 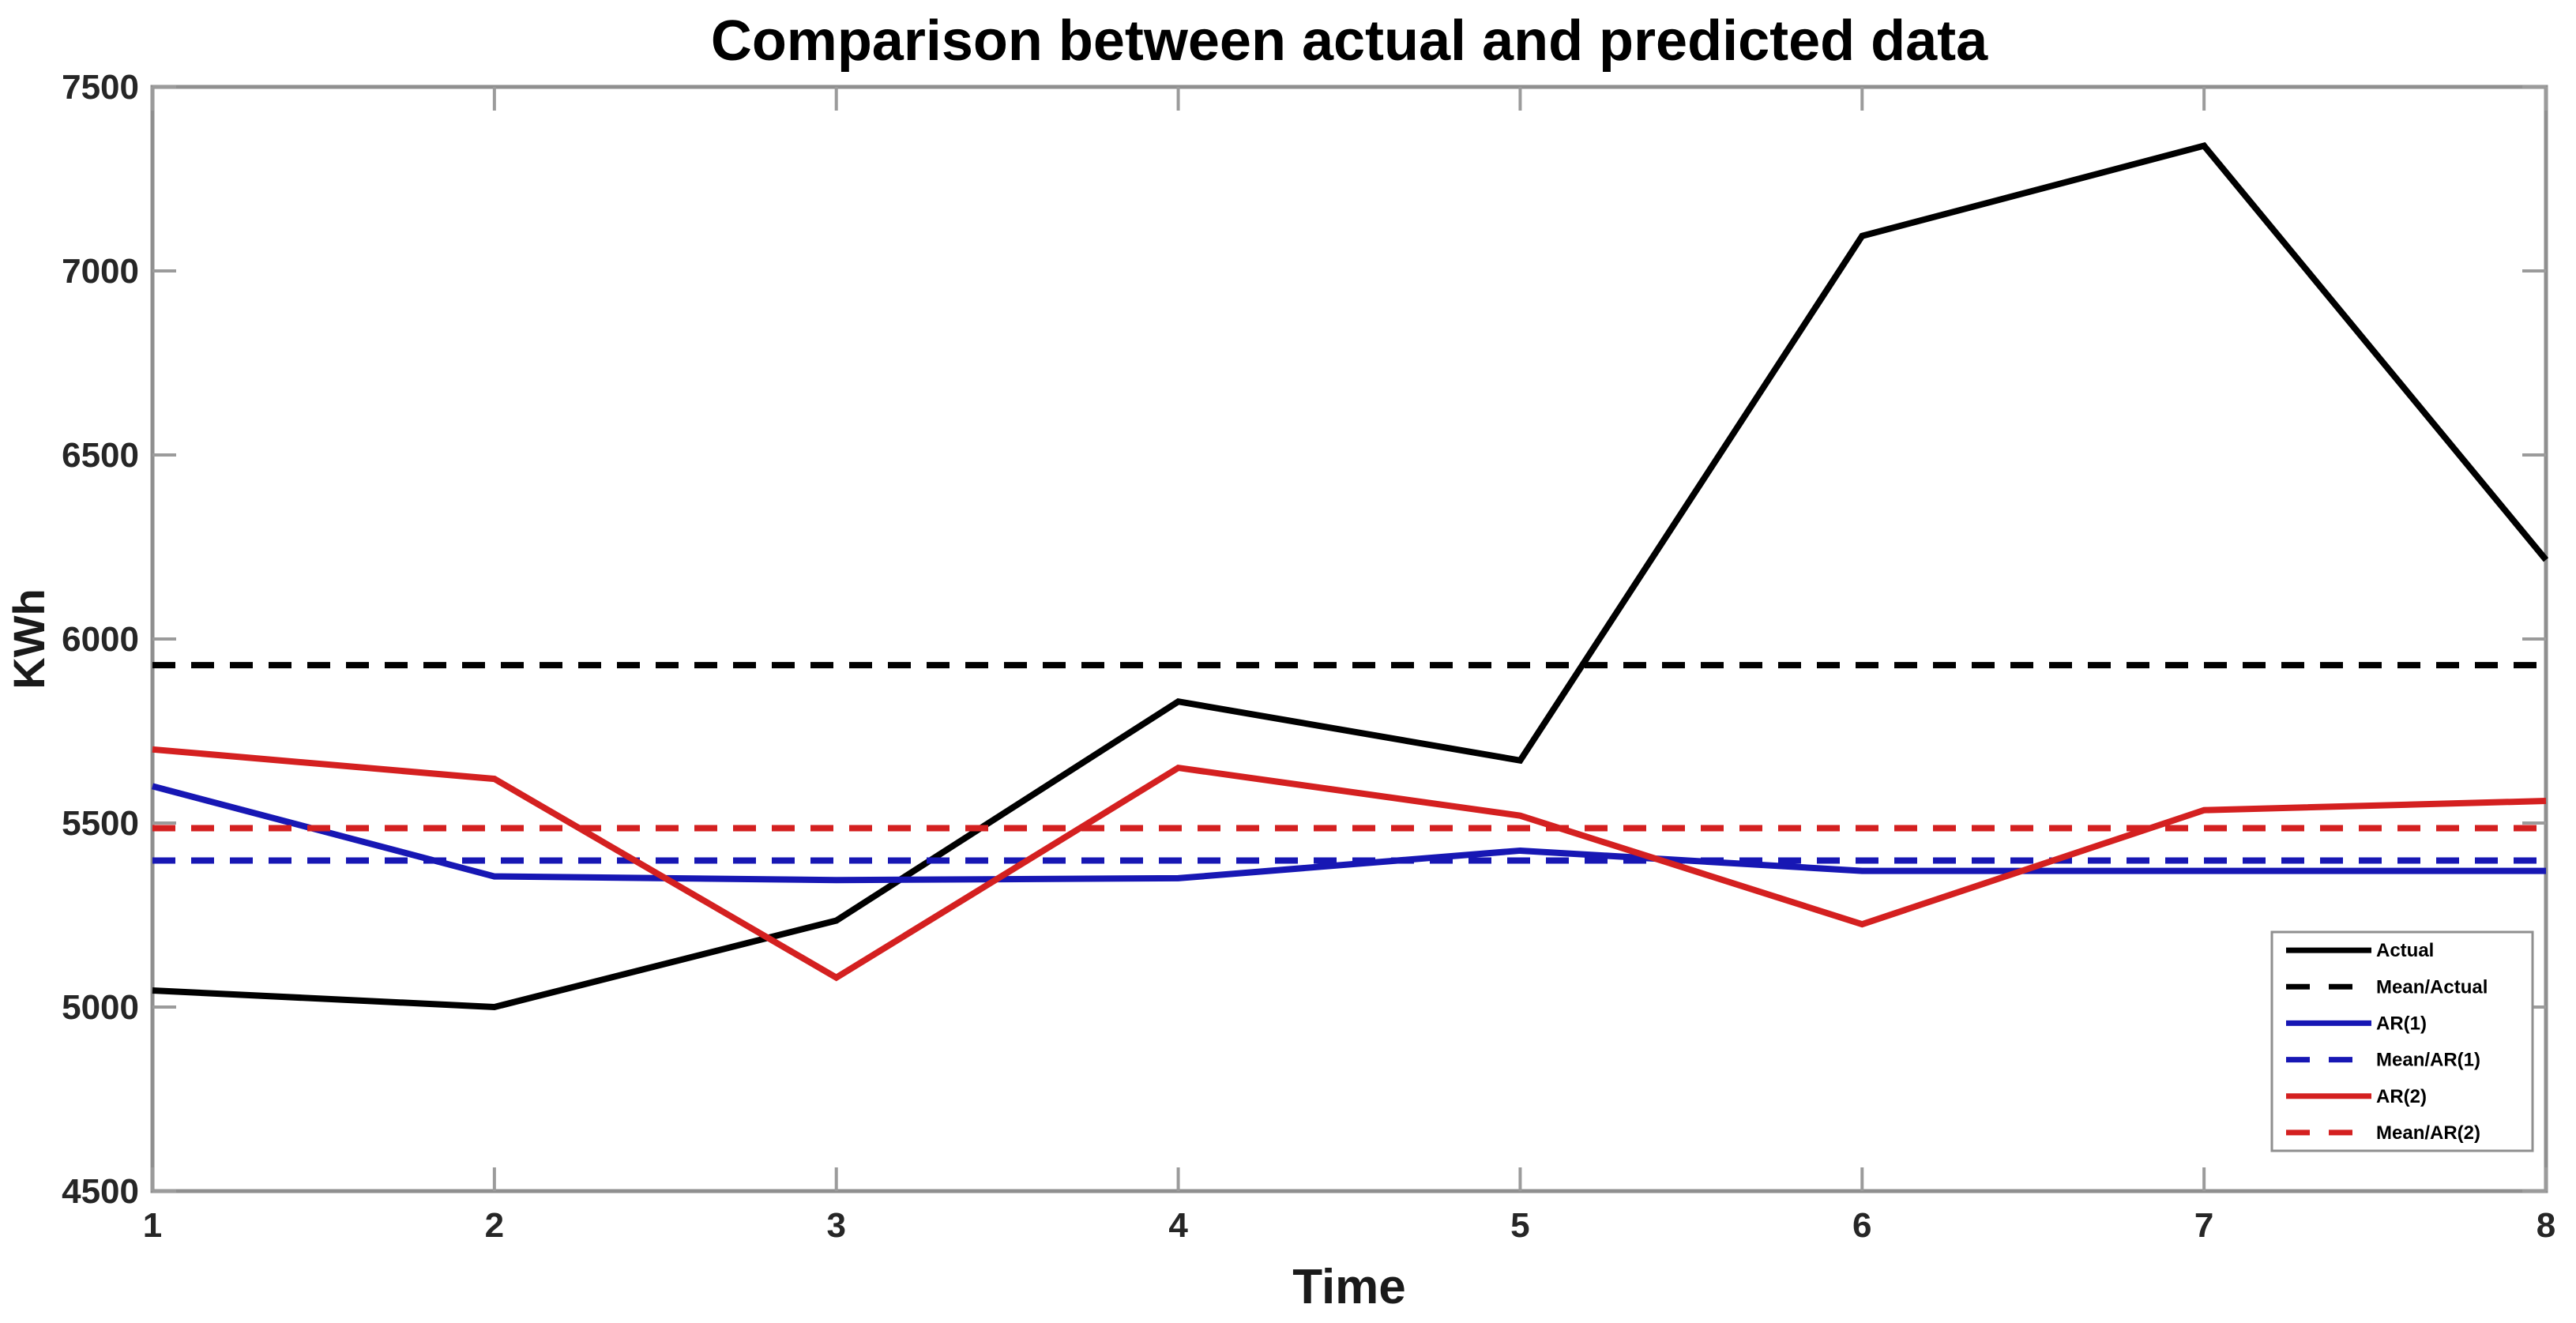 What do you see at coordinates (1178, 1225) in the screenshot?
I see `x-tick-label: 4` at bounding box center [1178, 1225].